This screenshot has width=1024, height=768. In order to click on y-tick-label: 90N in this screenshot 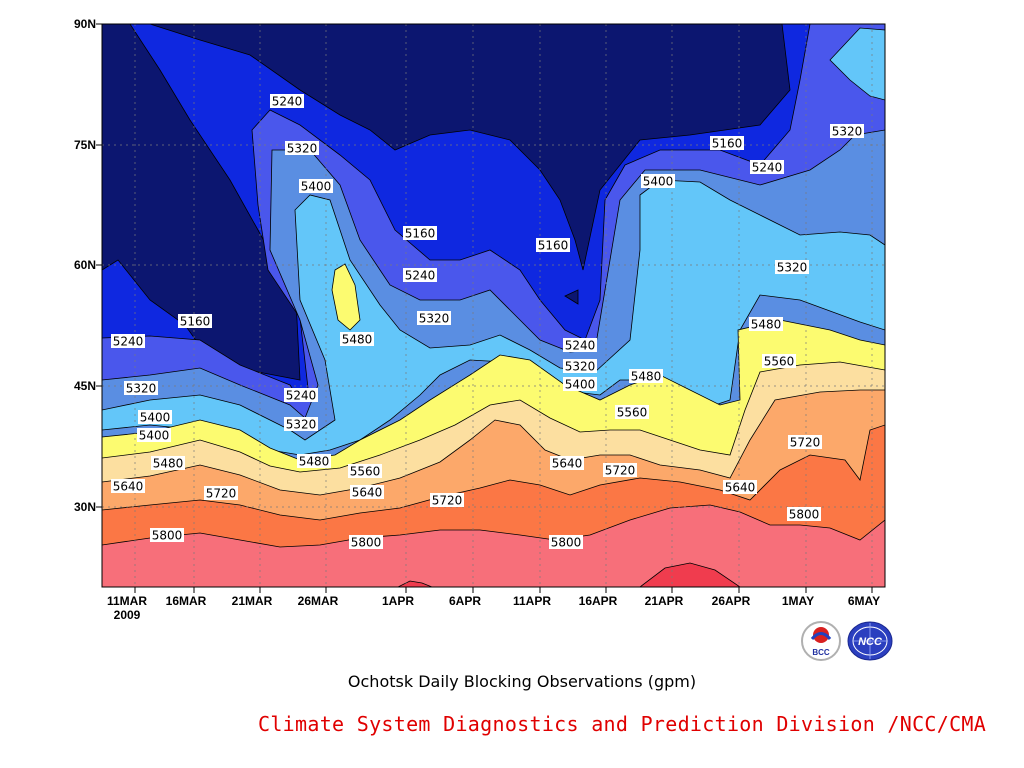, I will do `click(85, 24)`.